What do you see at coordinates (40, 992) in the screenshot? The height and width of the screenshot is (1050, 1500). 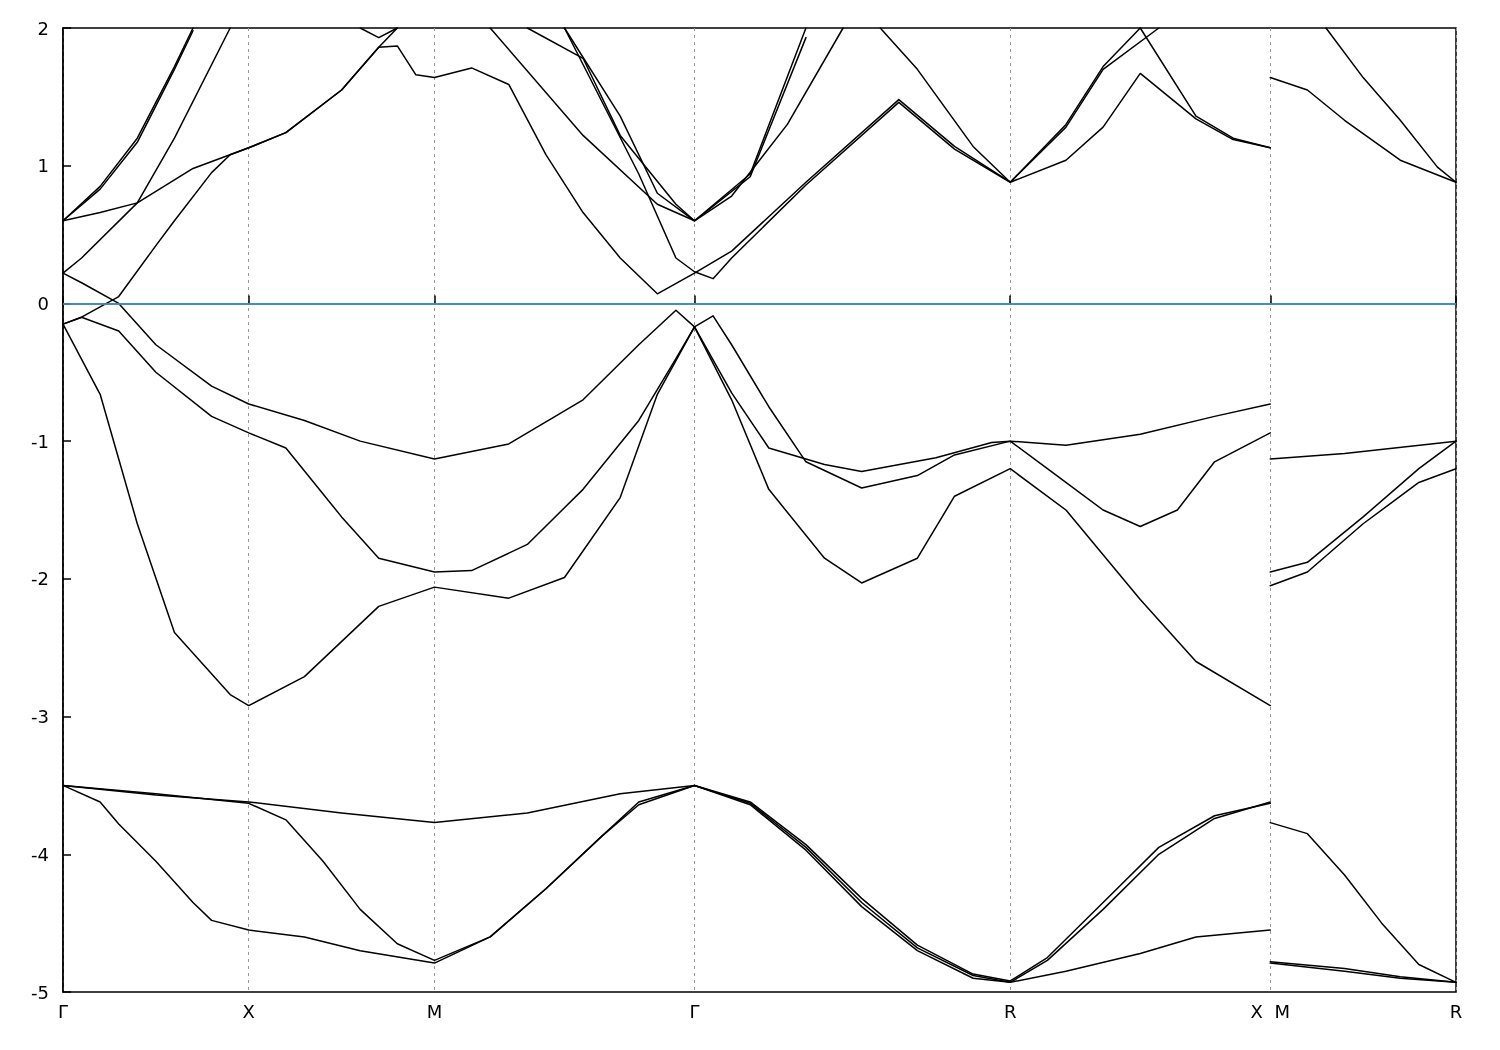 I see `y-tick-label: -5` at bounding box center [40, 992].